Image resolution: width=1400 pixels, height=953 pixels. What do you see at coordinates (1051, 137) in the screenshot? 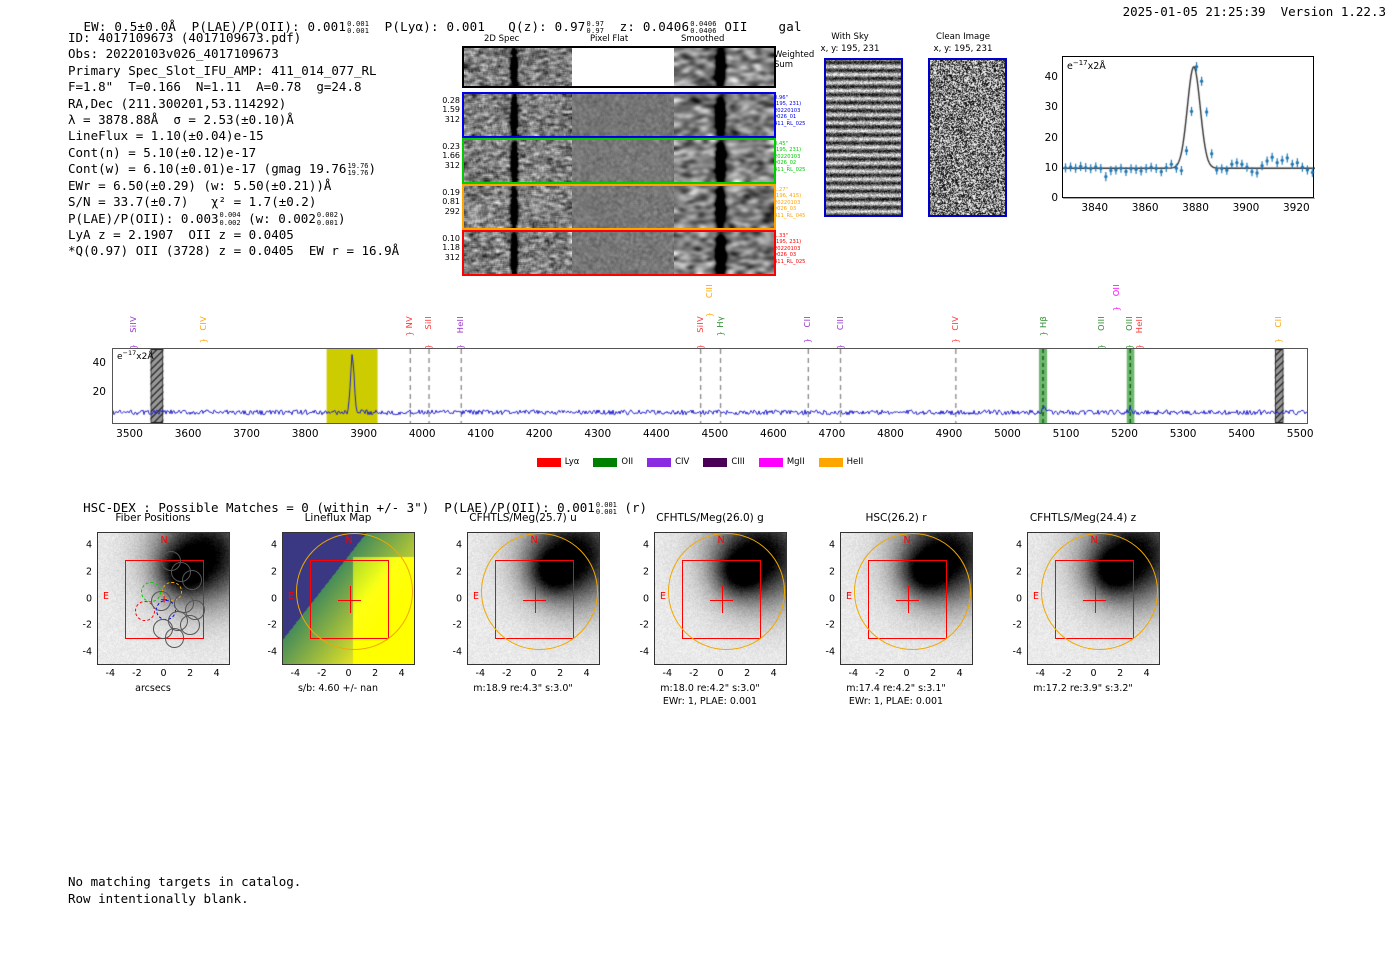
I see `linezoom-y-tick: 20` at bounding box center [1051, 137].